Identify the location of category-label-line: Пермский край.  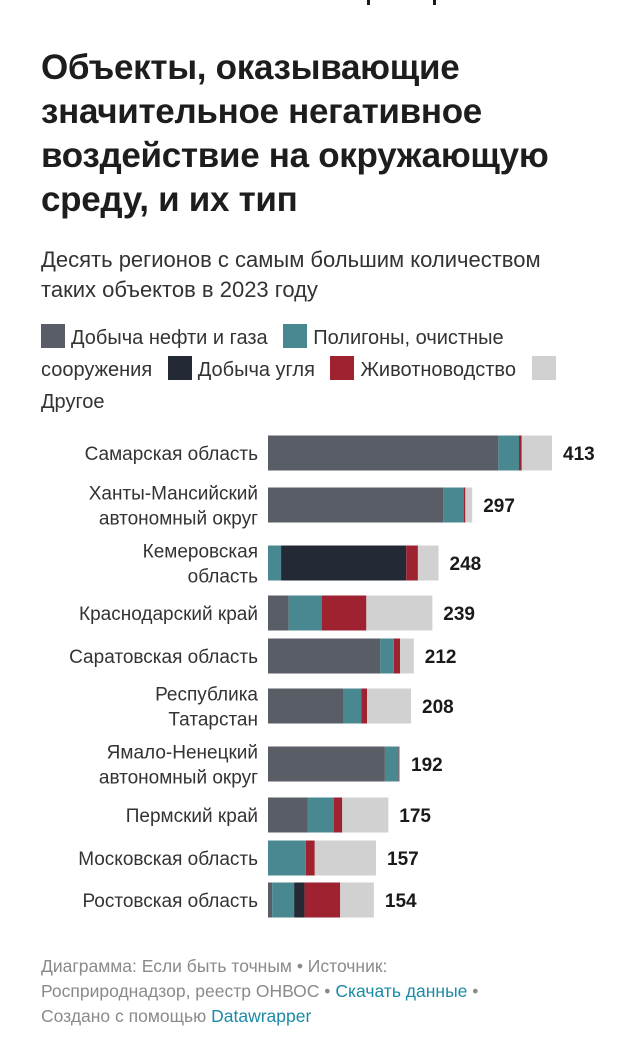
(192, 816).